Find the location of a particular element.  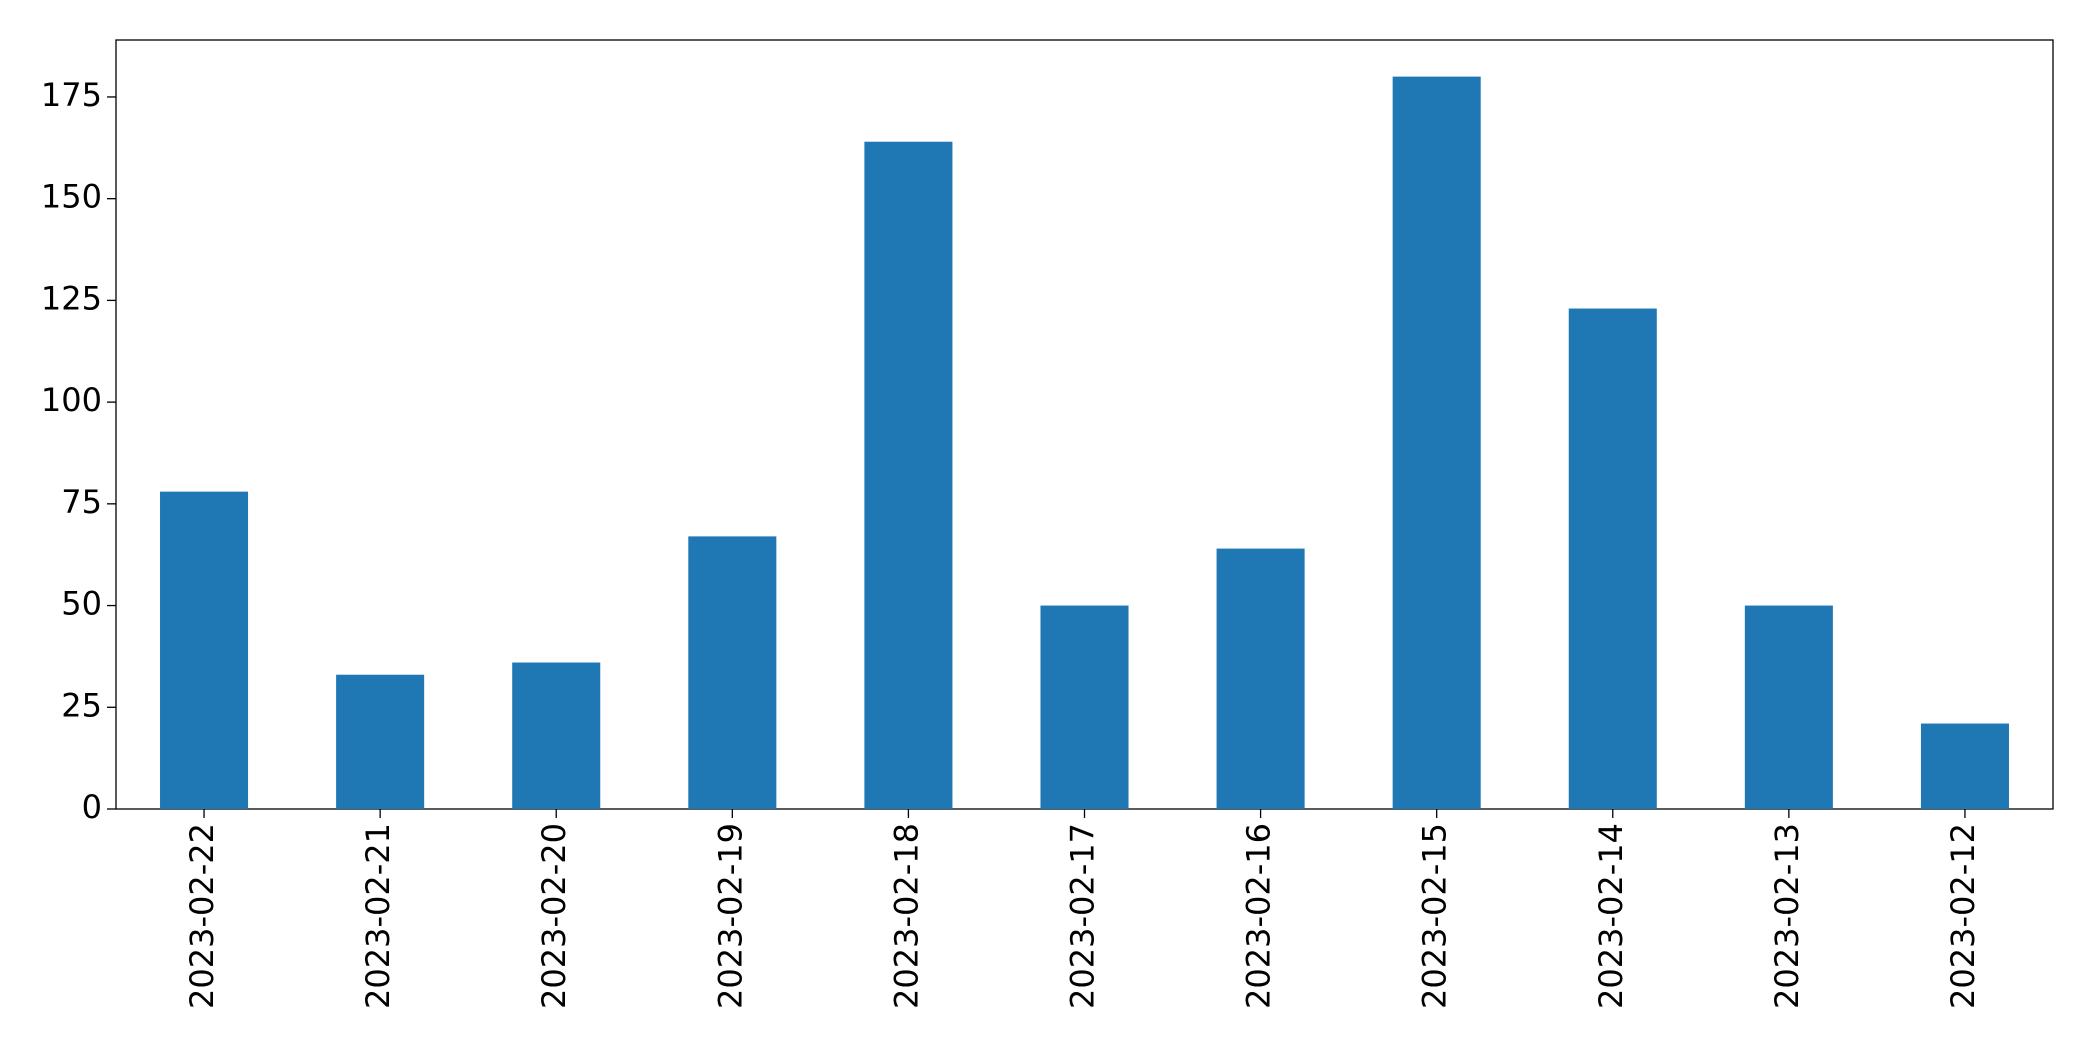

x-tick-label: 2023-02-19 is located at coordinates (730, 916).